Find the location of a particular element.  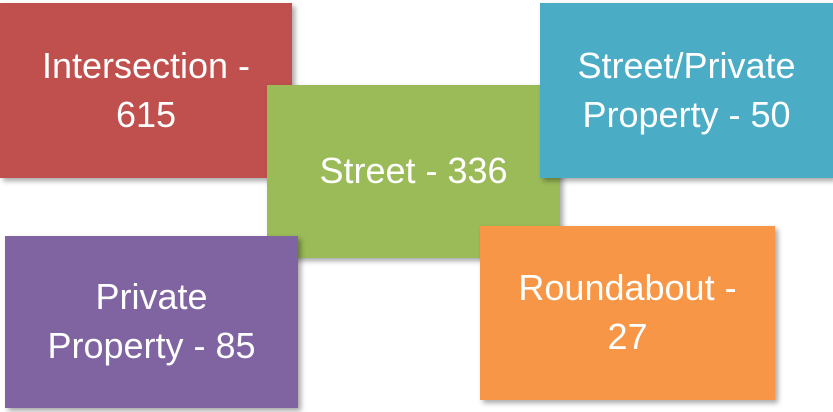

node-box: Private Property - 85 is located at coordinates (151, 322).